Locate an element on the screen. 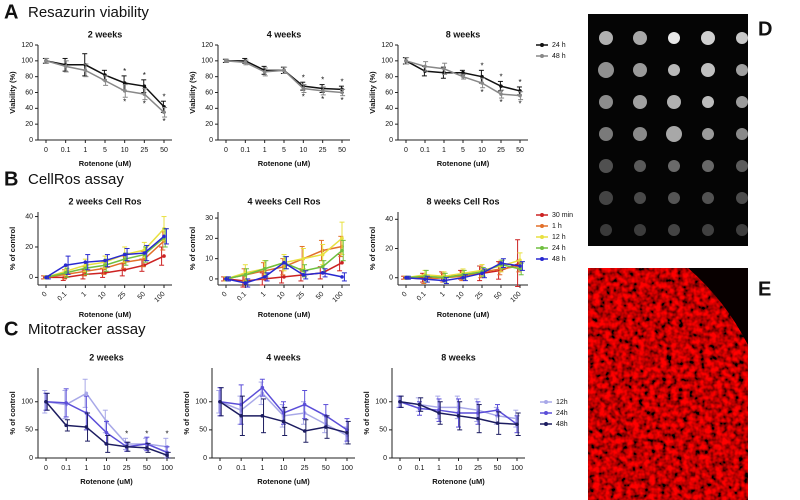 This screenshot has height=500, width=800. x-tick-label: 1 is located at coordinates (85, 150).